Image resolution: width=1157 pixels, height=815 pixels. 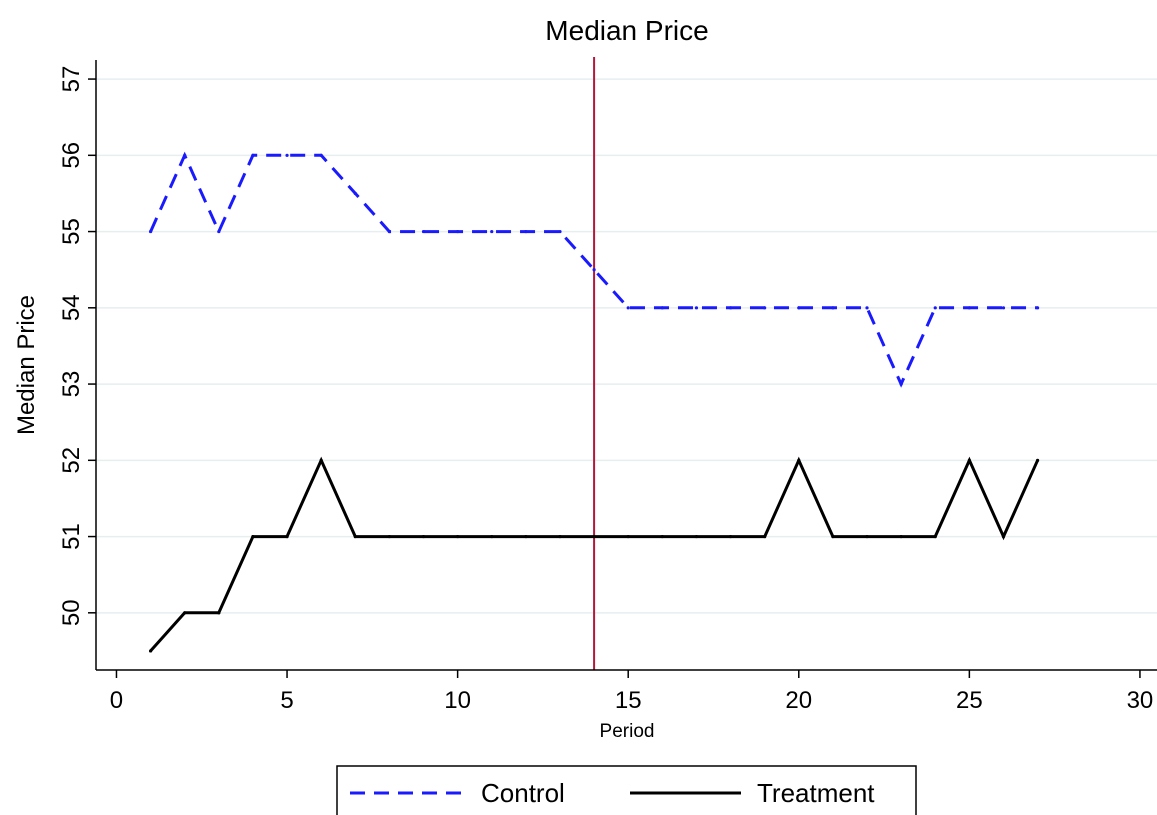 What do you see at coordinates (71, 231) in the screenshot?
I see `y-tick-label: 55` at bounding box center [71, 231].